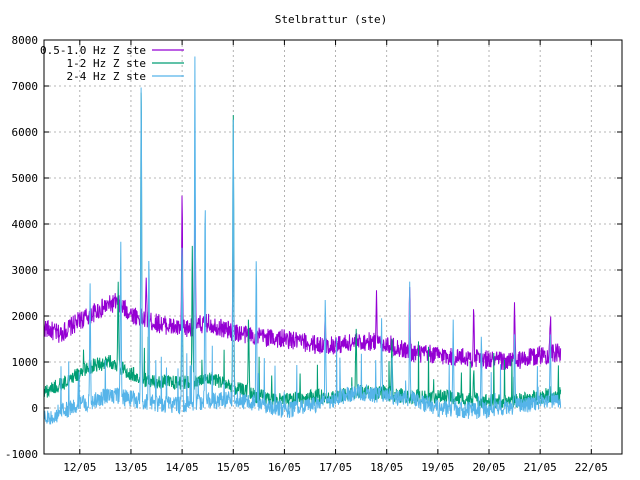 The width and height of the screenshot is (640, 480). Describe the element at coordinates (335, 467) in the screenshot. I see `x-tick-label: 17/05` at that location.